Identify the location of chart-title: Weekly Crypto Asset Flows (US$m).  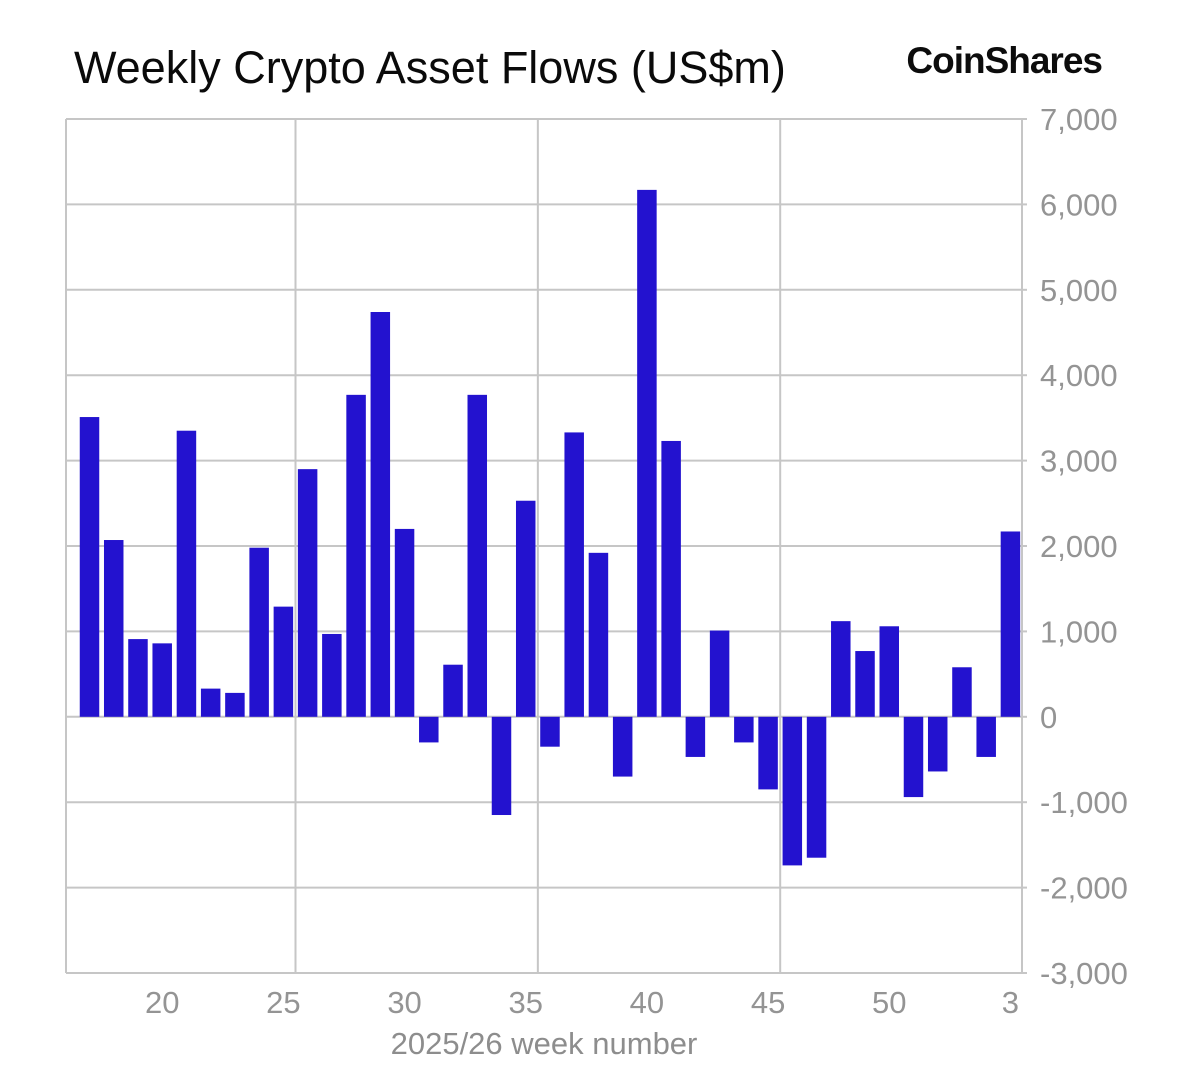
(430, 67).